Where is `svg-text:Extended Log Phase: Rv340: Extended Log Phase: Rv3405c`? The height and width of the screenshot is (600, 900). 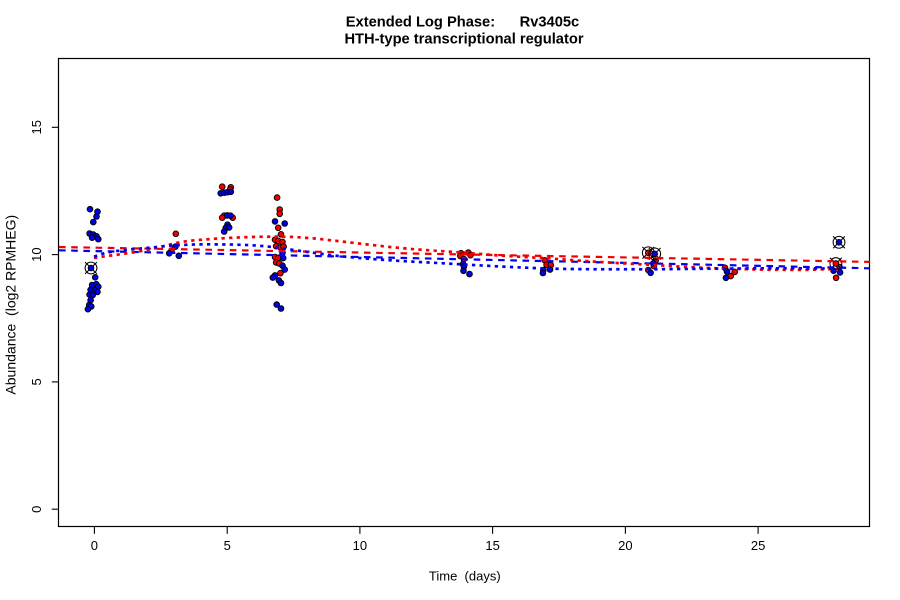 svg-text:Extended Log Phase: Rv340: Extended Log Phase: Rv3405c is located at coordinates (462, 23).